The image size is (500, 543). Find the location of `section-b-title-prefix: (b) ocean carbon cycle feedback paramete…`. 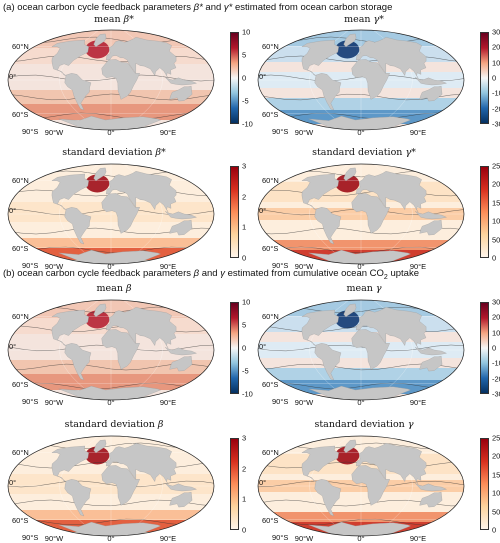

section-b-title-prefix: (b) ocean carbon cycle feedback paramete… is located at coordinates (98, 273).